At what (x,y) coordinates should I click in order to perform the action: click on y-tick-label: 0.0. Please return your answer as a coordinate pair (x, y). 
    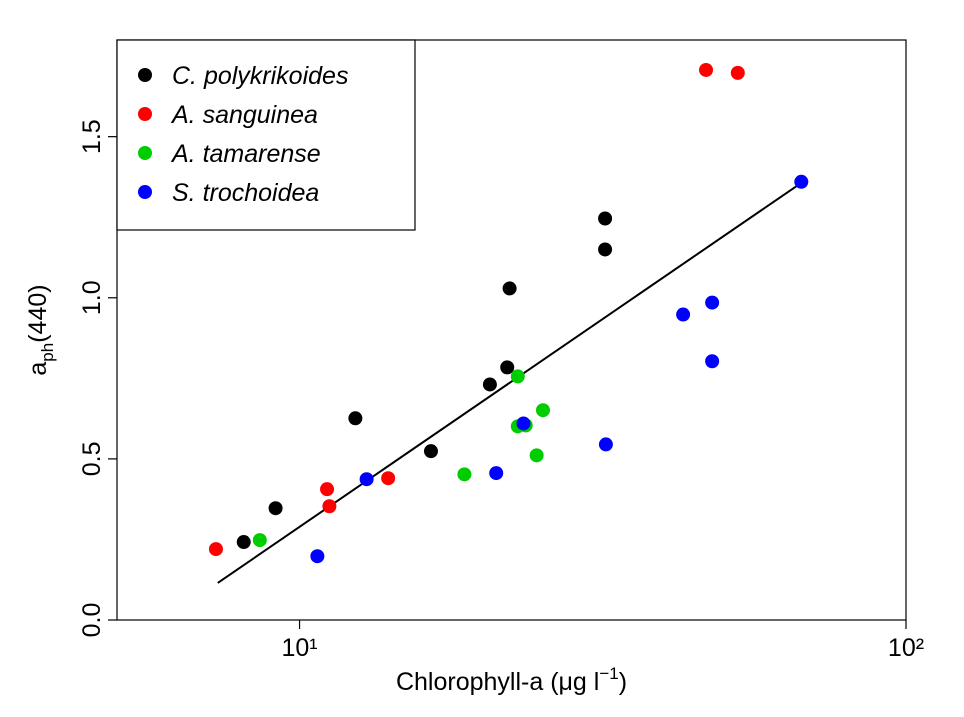
    Looking at the image, I should click on (92, 620).